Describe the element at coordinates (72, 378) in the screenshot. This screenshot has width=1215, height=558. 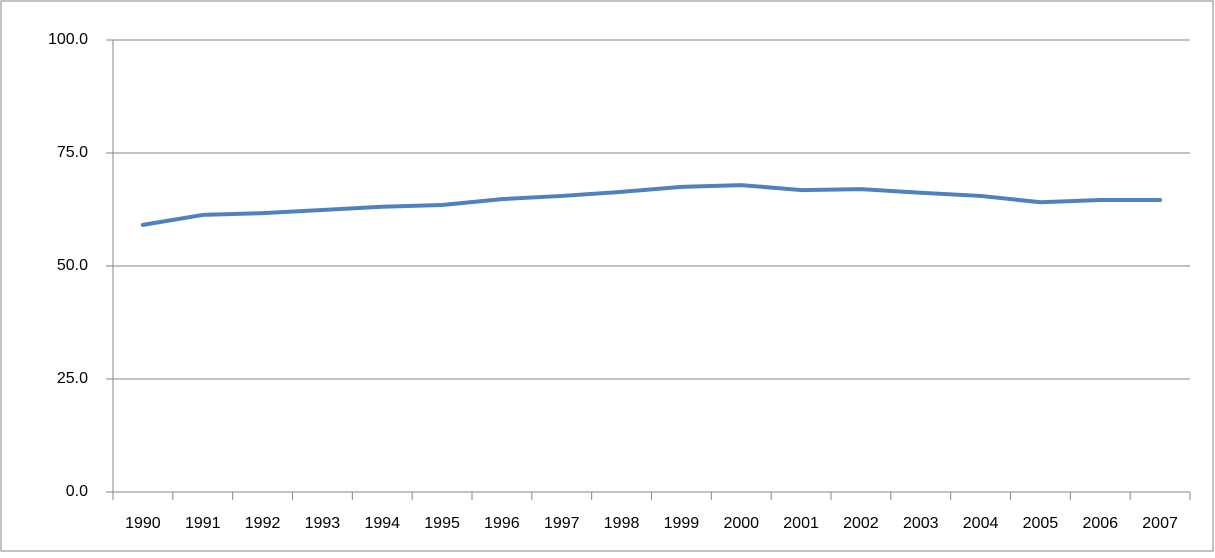
I see `y-tick-label: 25.0` at that location.